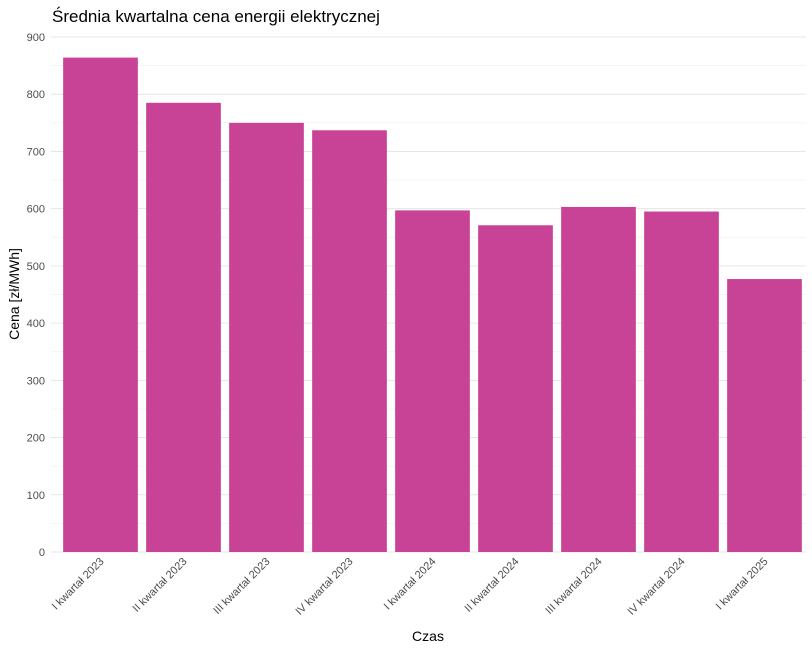 Image resolution: width=812 pixels, height=652 pixels. What do you see at coordinates (36, 439) in the screenshot?
I see `y-tick-label: 200` at bounding box center [36, 439].